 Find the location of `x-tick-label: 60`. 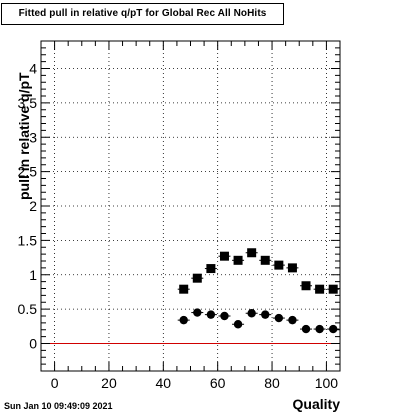

x-tick-label: 60 is located at coordinates (218, 383).